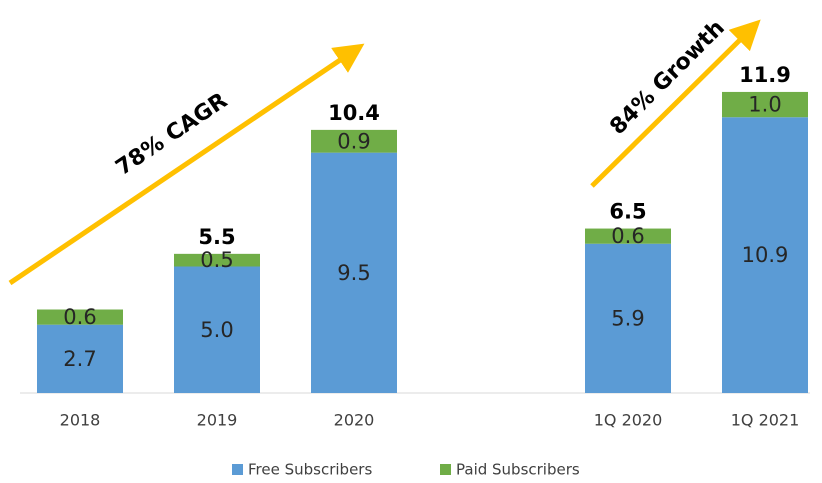 Image resolution: width=822 pixels, height=483 pixels. What do you see at coordinates (310, 470) in the screenshot?
I see `legend-label: Free Subscribers` at bounding box center [310, 470].